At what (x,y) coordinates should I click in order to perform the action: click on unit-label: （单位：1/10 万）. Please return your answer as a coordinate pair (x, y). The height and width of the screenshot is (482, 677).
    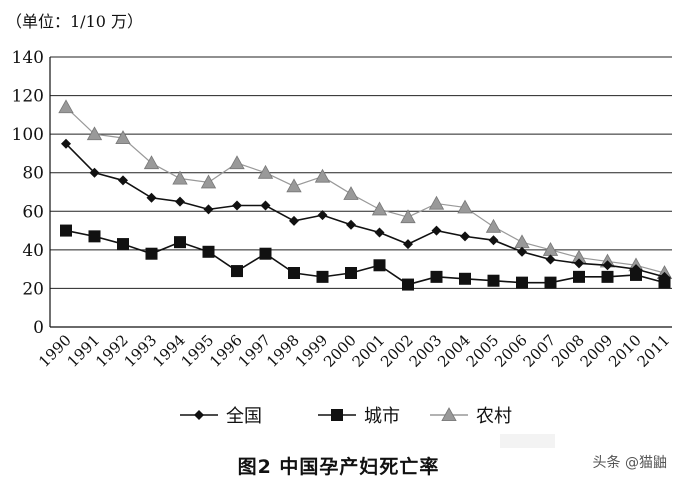
    Looking at the image, I should click on (75, 21).